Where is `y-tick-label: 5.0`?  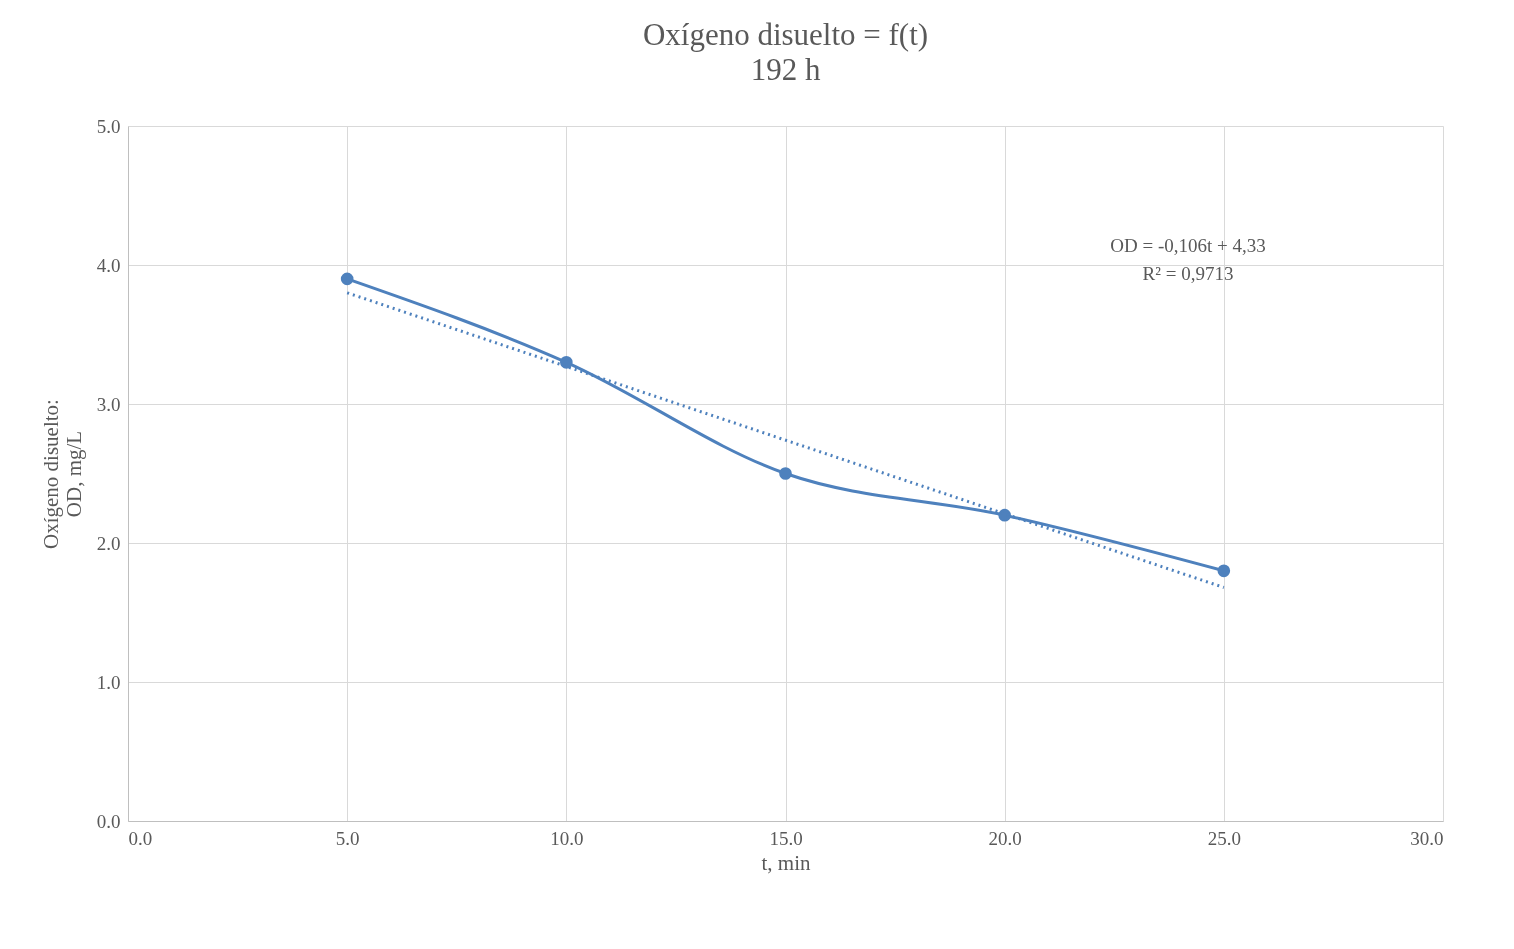
y-tick-label: 5.0 is located at coordinates (108, 126).